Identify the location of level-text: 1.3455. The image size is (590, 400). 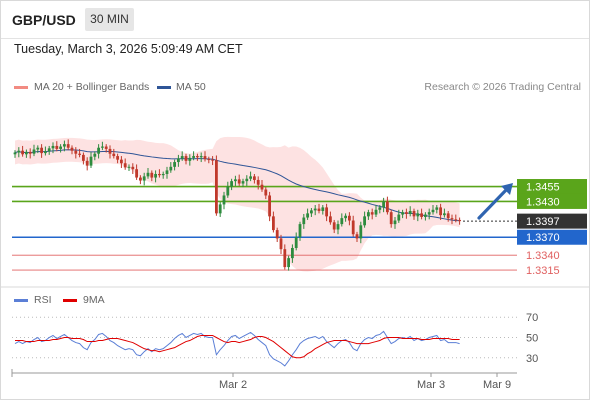
(543, 188).